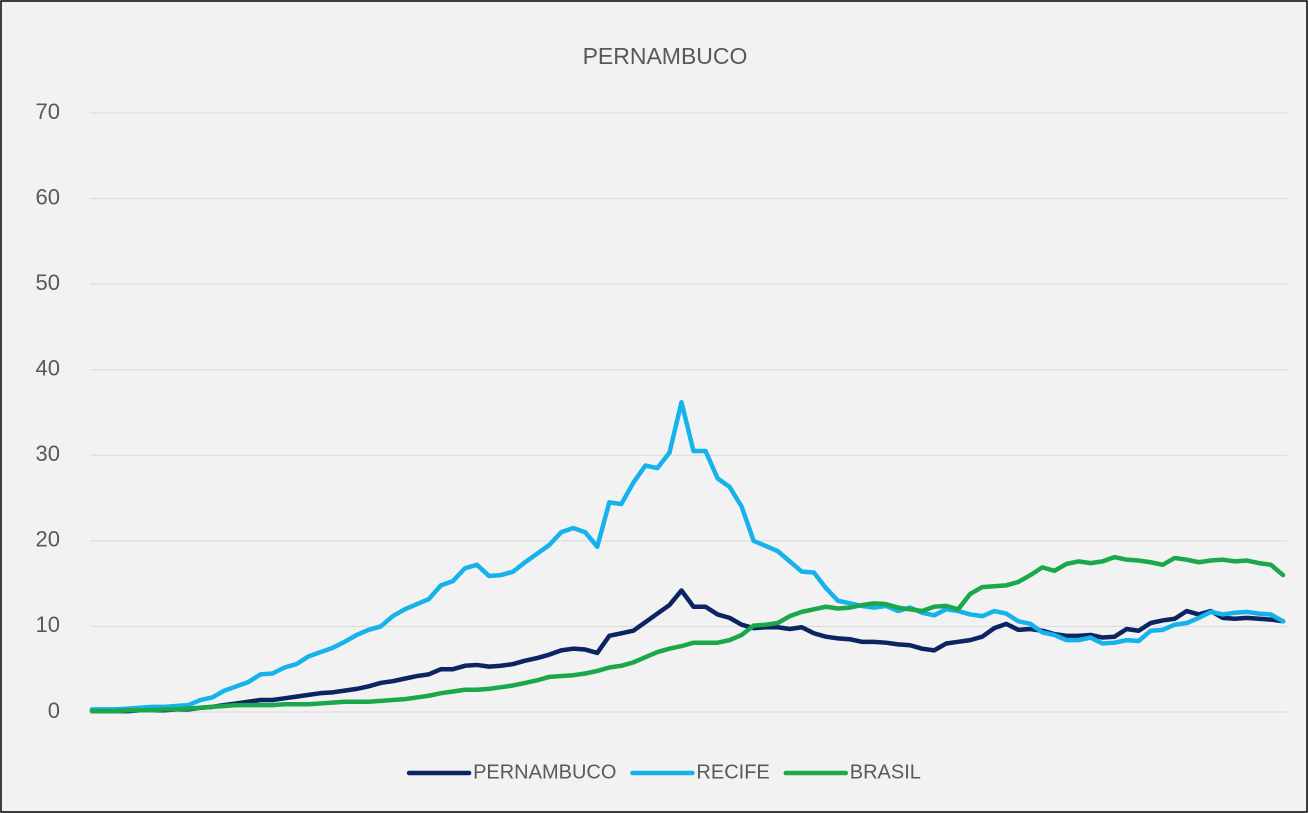 The height and width of the screenshot is (813, 1309). I want to click on y-tick-label: 30, so click(48, 453).